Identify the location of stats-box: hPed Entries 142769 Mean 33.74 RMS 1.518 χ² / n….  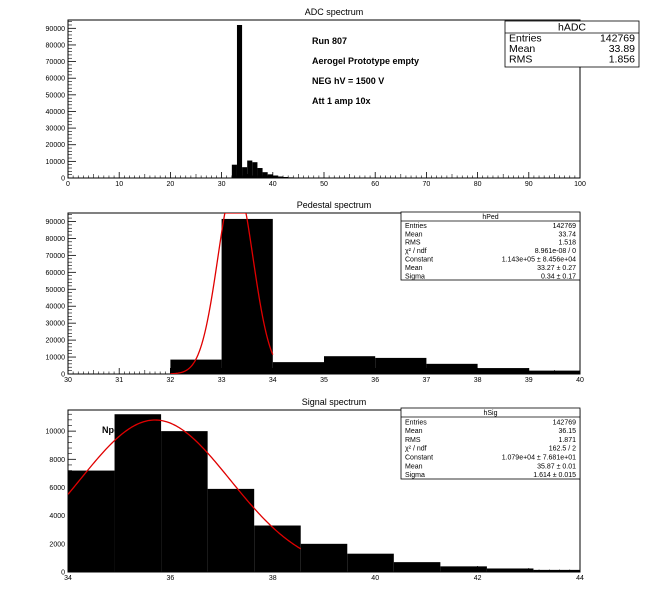
(490, 246).